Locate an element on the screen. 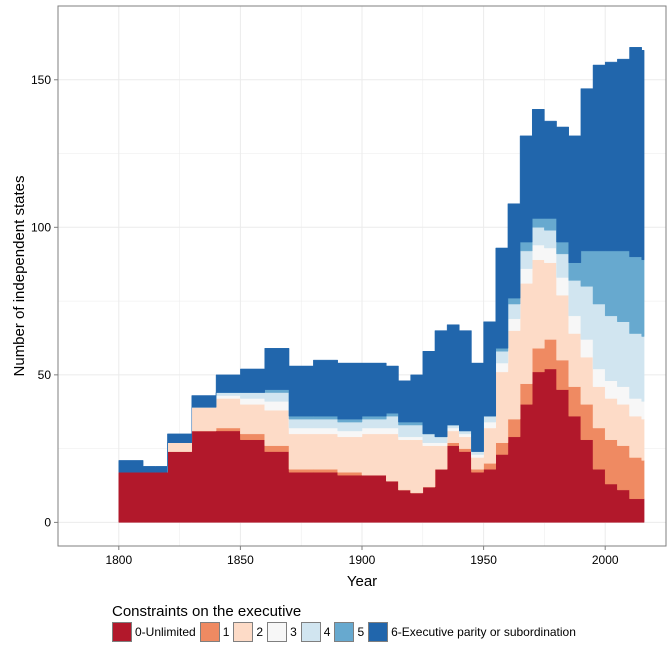 The height and width of the screenshot is (672, 672). legend-label: 5 is located at coordinates (361, 632).